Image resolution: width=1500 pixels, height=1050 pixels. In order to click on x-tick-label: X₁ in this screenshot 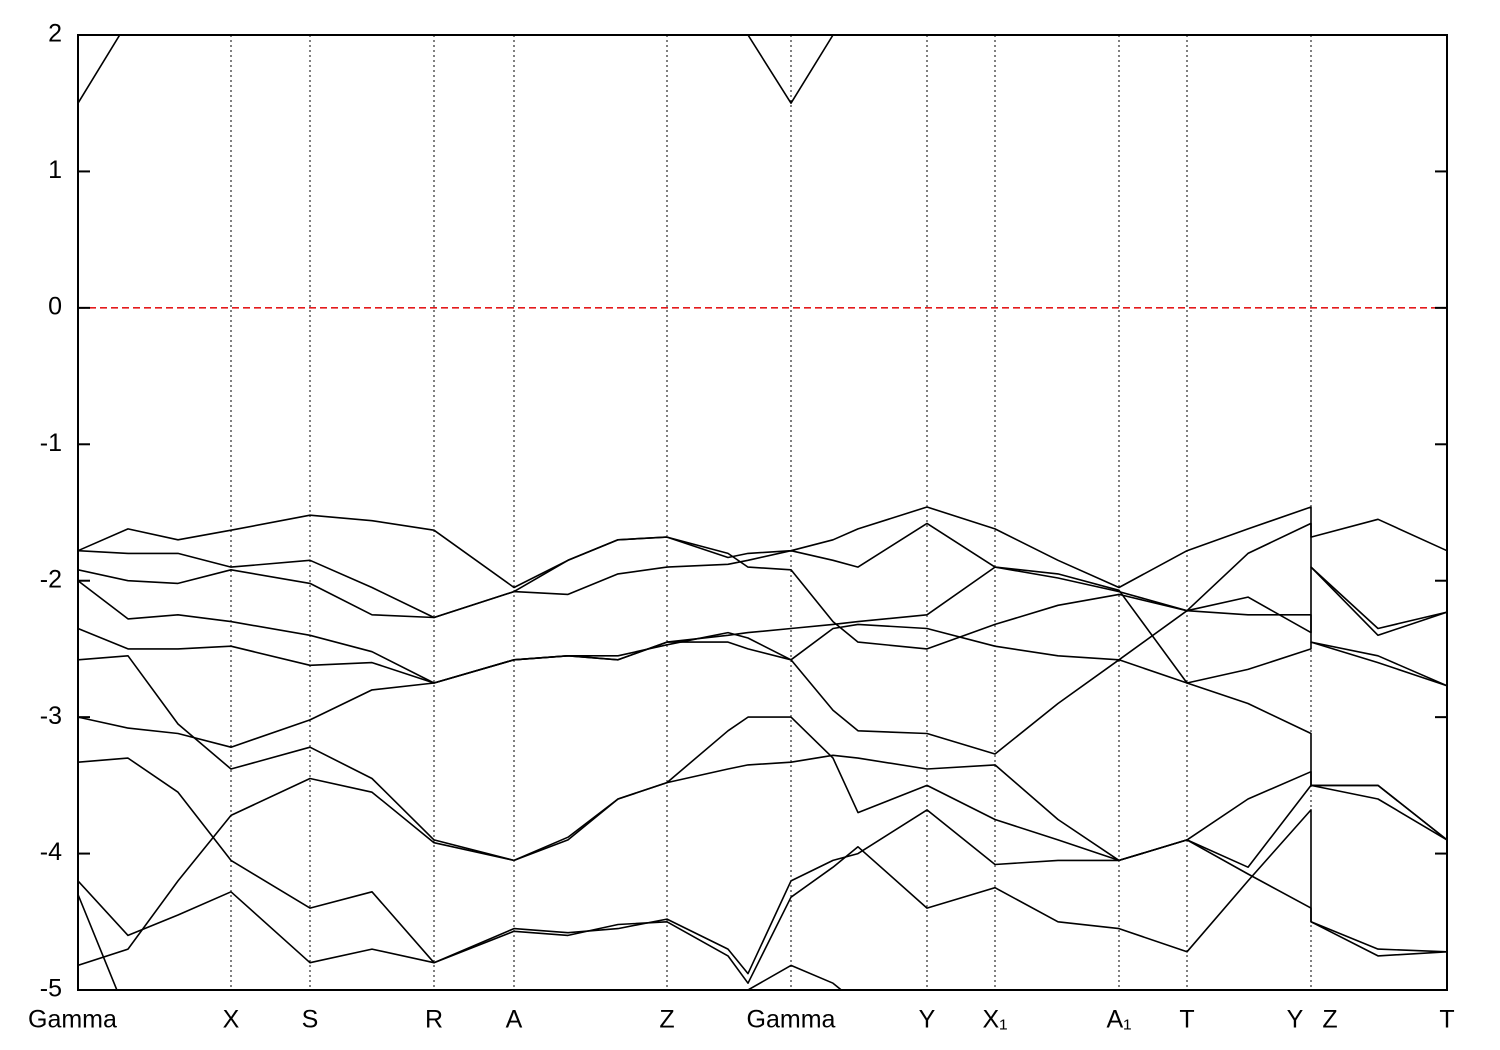, I will do `click(994, 1020)`.